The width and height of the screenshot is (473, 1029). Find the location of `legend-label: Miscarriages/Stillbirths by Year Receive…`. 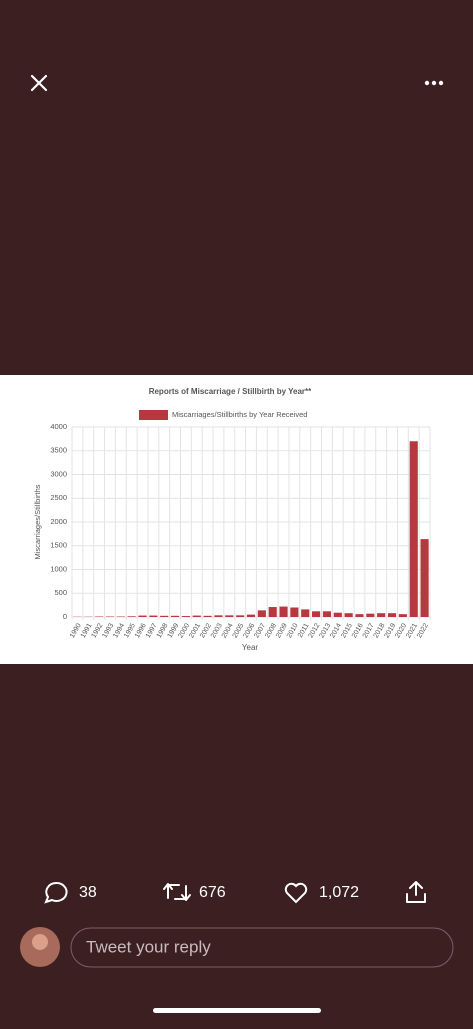

legend-label: Miscarriages/Stillbirths by Year Receive… is located at coordinates (239, 414).